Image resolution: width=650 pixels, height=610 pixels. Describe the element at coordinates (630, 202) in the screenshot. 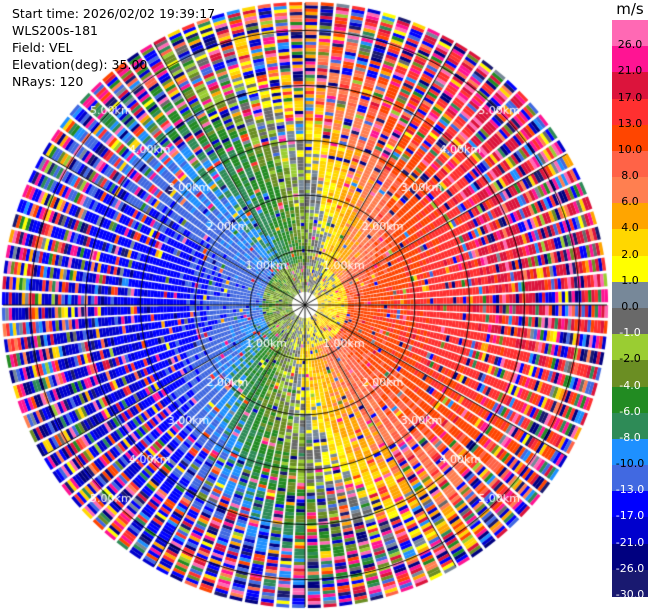

I see `colorbar-tick-label: 6.0` at that location.